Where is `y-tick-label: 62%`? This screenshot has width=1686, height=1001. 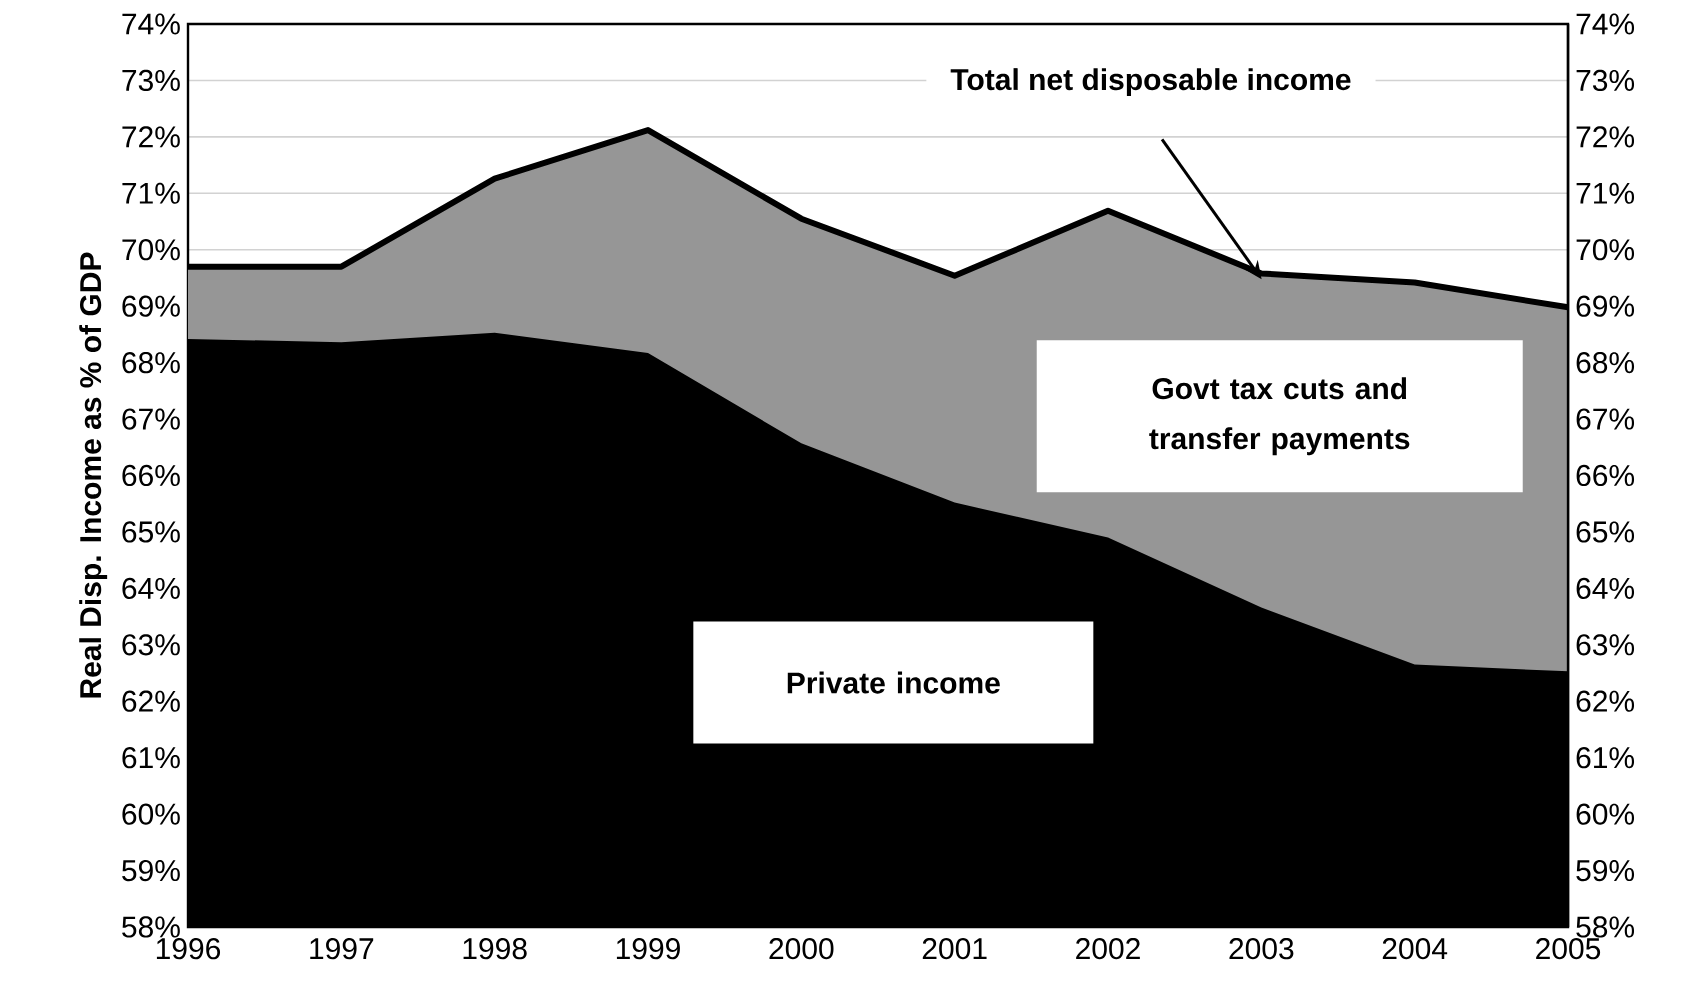 y-tick-label: 62% is located at coordinates (151, 701).